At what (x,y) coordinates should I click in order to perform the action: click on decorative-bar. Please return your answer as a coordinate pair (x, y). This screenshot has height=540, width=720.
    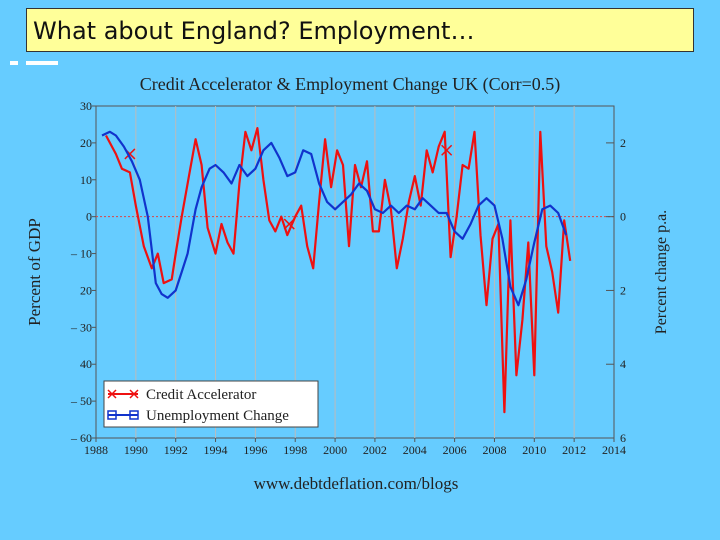
    Looking at the image, I should click on (42, 63).